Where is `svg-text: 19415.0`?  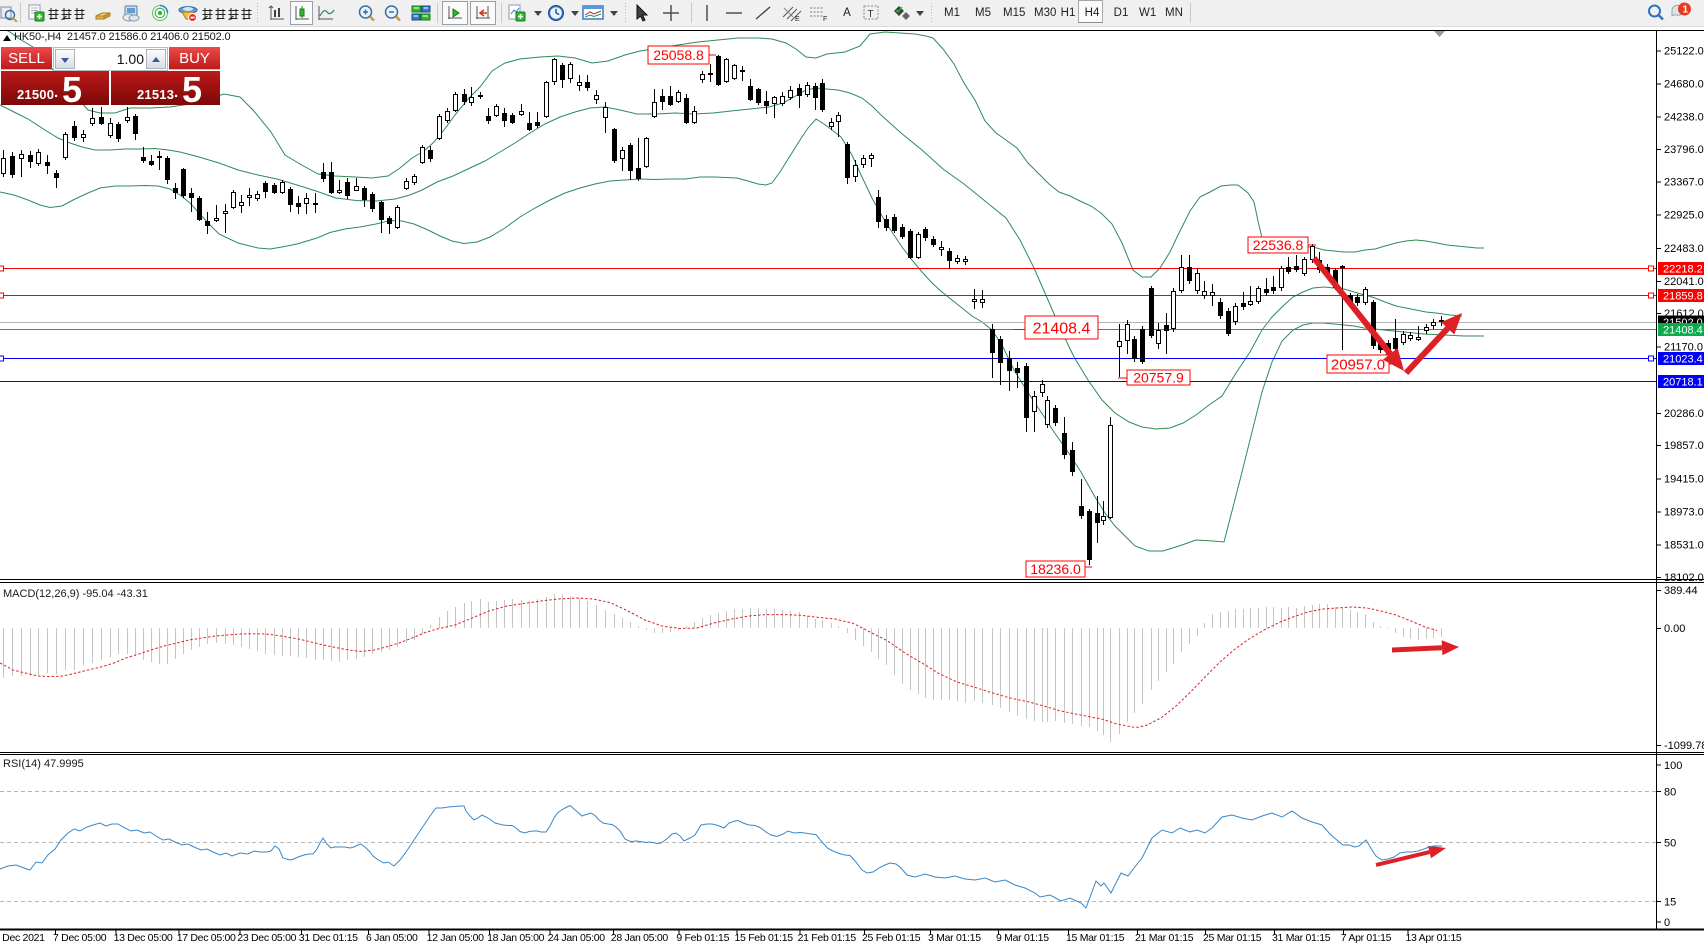 svg-text: 19415.0 is located at coordinates (1684, 479).